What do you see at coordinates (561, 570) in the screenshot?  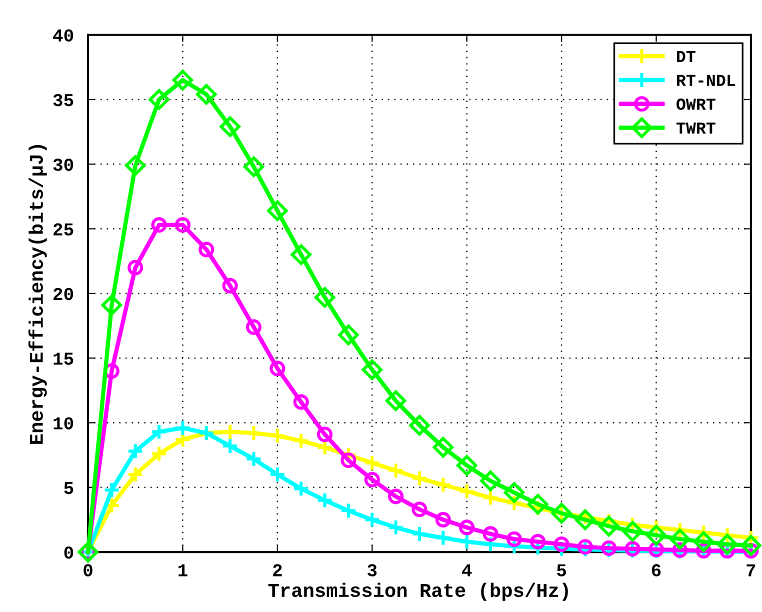 I see `x-tick-label: 5` at bounding box center [561, 570].